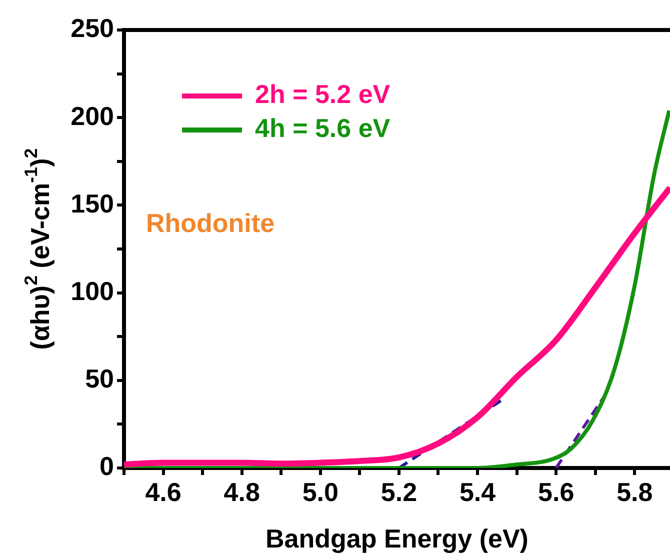 This screenshot has height=556, width=670. Describe the element at coordinates (397, 539) in the screenshot. I see `x-axis-title: Bandgap Energy (eV)` at that location.